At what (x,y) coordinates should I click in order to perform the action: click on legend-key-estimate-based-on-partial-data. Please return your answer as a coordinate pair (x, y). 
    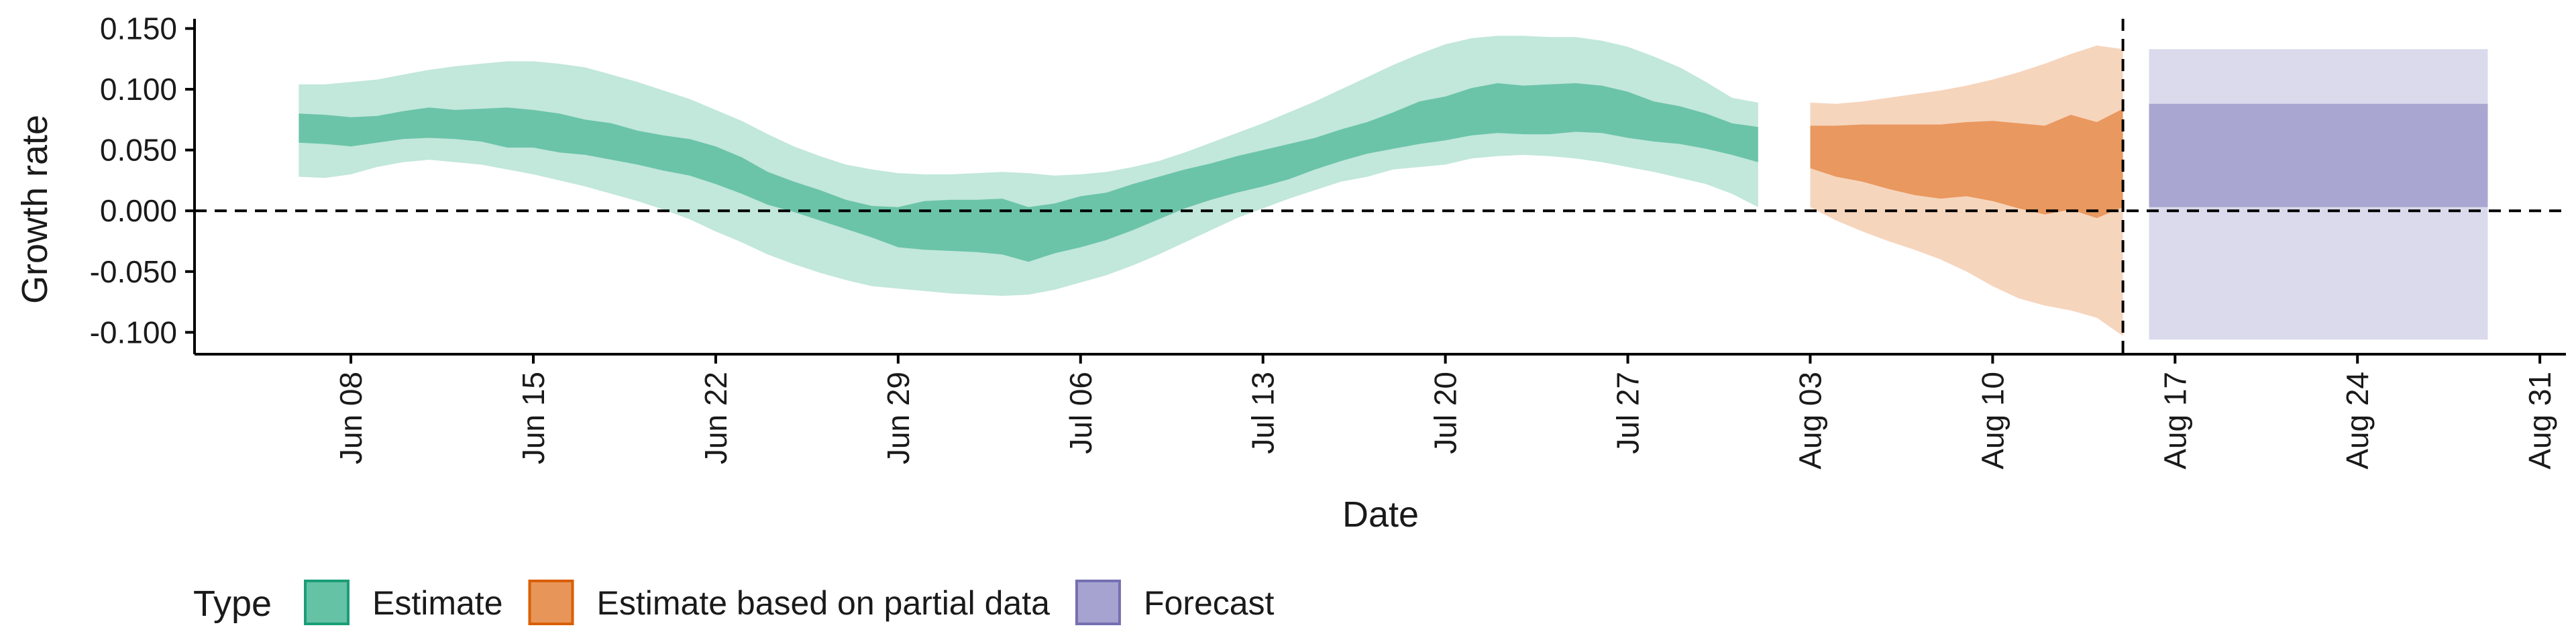
    Looking at the image, I should click on (551, 602).